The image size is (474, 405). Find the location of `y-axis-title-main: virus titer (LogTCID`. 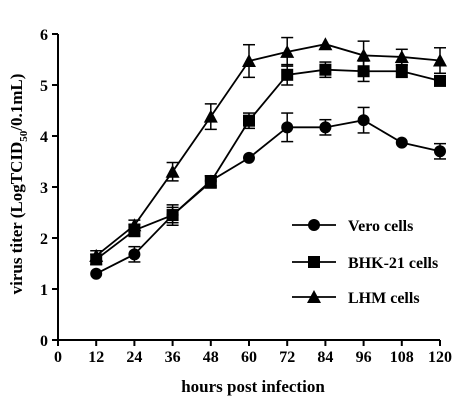

y-axis-title-main: virus titer (LogTCID is located at coordinates (16, 218).